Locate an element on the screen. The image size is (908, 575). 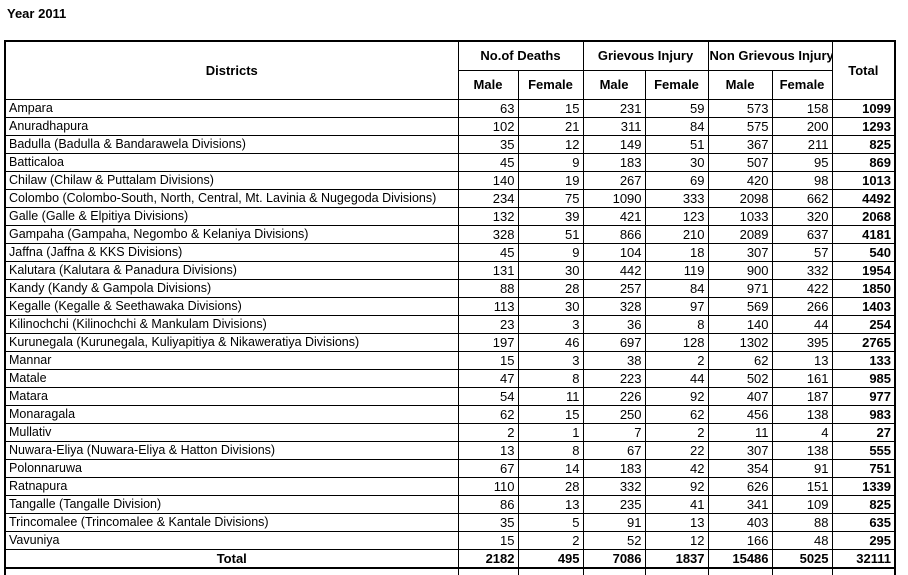
deaths-male-cell: 102 is located at coordinates (488, 126).